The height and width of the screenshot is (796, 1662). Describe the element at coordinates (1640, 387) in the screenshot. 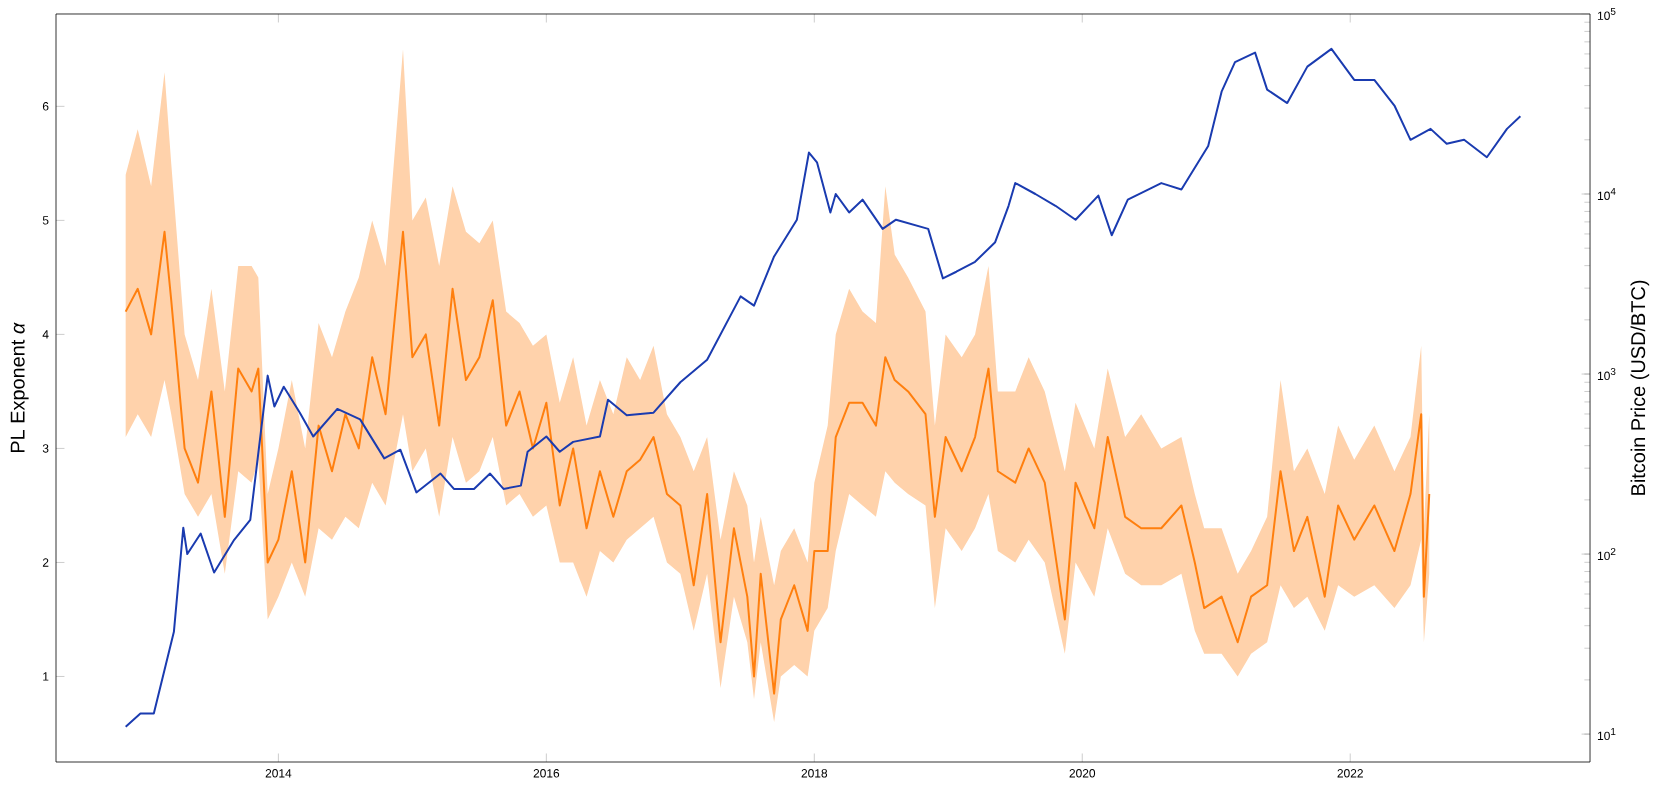

I see `y2-axis-title: Bitcoin Price (USD/BTC)` at that location.